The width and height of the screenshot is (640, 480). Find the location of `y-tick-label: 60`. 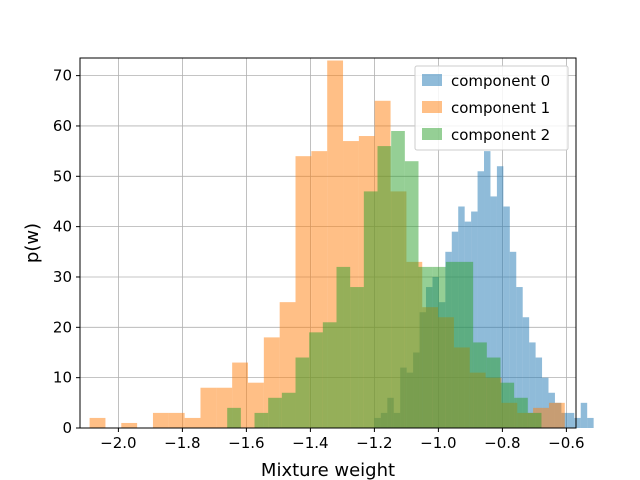

y-tick-label: 60 is located at coordinates (62, 126).